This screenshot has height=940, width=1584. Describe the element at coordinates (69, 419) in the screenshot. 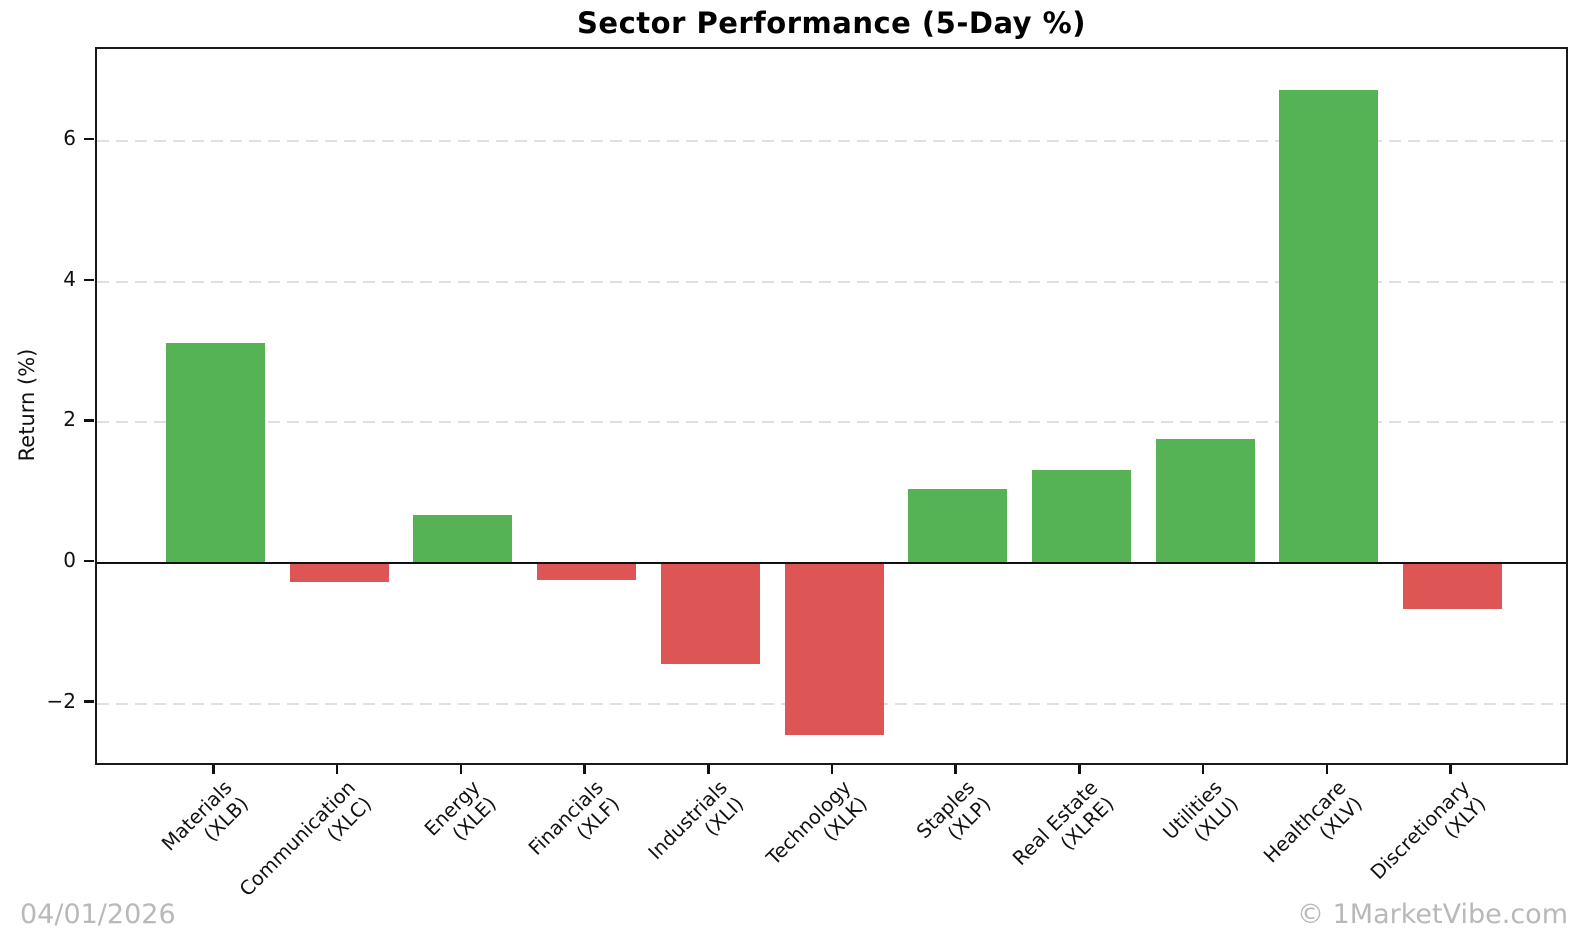

I see `y-tick-label-2: 2` at that location.